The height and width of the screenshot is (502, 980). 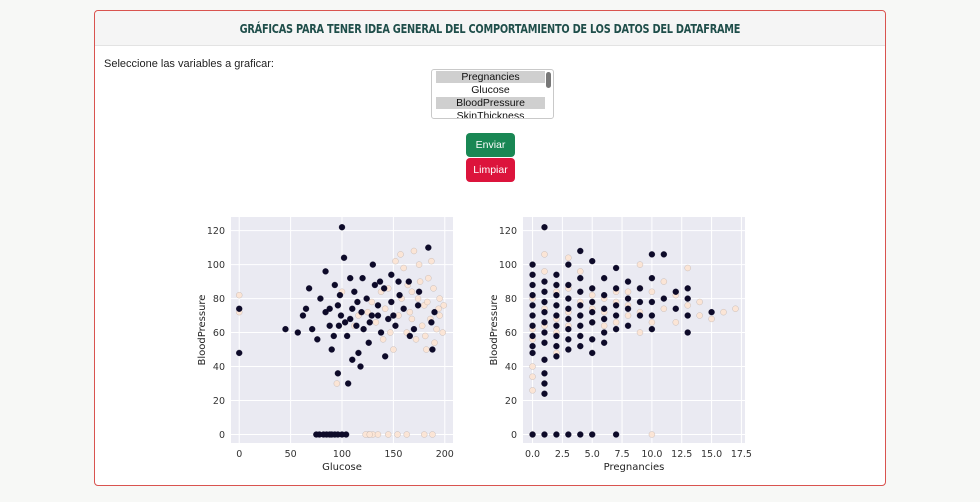 What do you see at coordinates (445, 454) in the screenshot?
I see `x-tick-label: 200` at bounding box center [445, 454].